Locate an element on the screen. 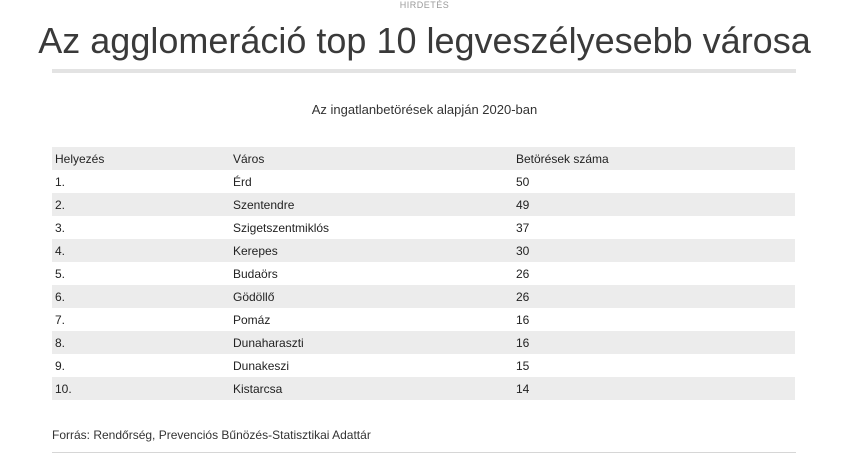 This screenshot has width=849, height=460. cell-rank: 4. is located at coordinates (60, 250).